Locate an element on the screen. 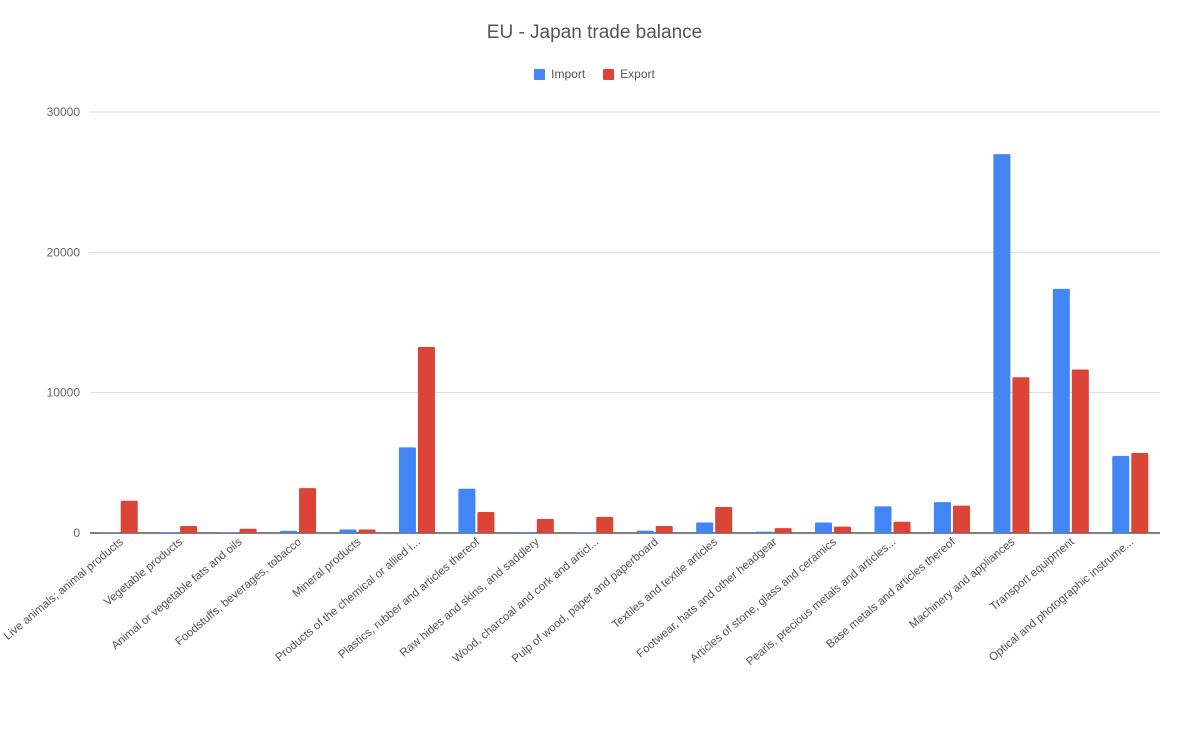 This screenshot has width=1189, height=732. x-tick-label: Animal or vegetable fats and oils is located at coordinates (176, 594).